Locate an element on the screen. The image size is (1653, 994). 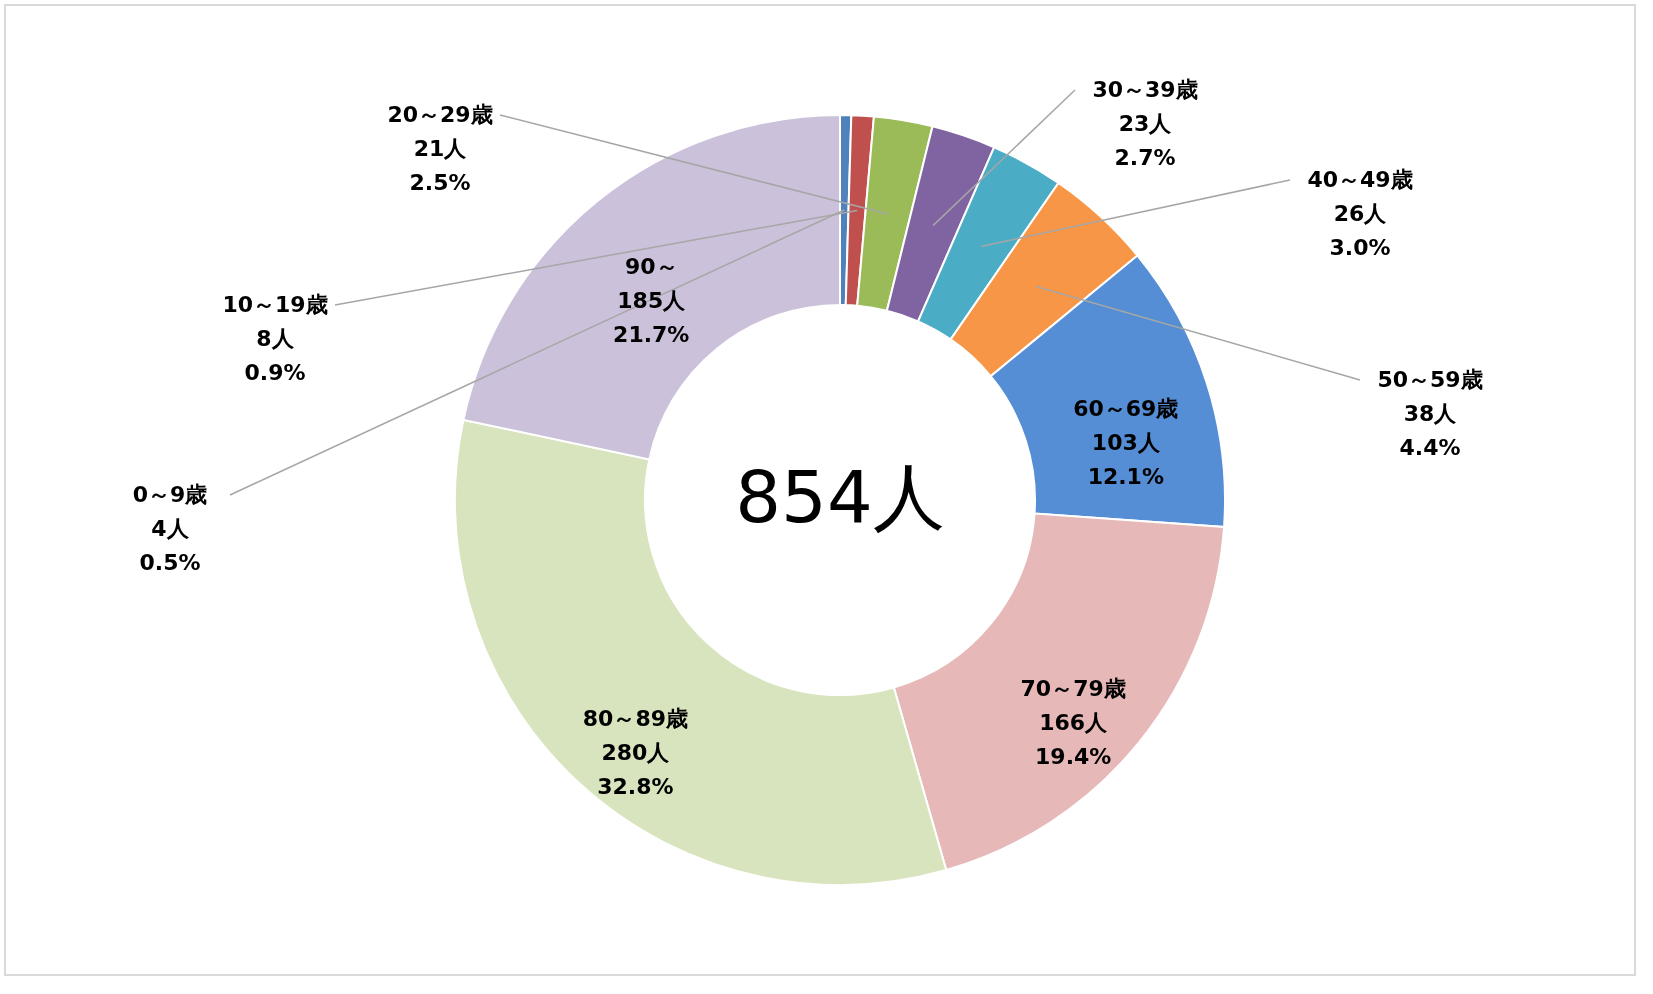
slice-label: 20～29歳 is located at coordinates (440, 114).